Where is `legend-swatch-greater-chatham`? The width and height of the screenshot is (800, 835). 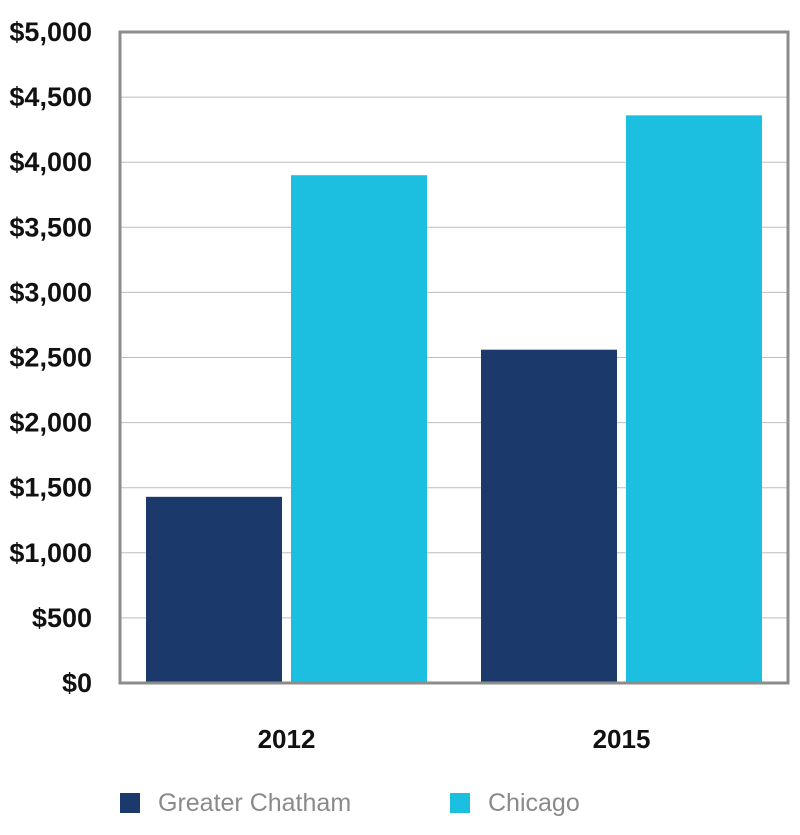
legend-swatch-greater-chatham is located at coordinates (130, 803).